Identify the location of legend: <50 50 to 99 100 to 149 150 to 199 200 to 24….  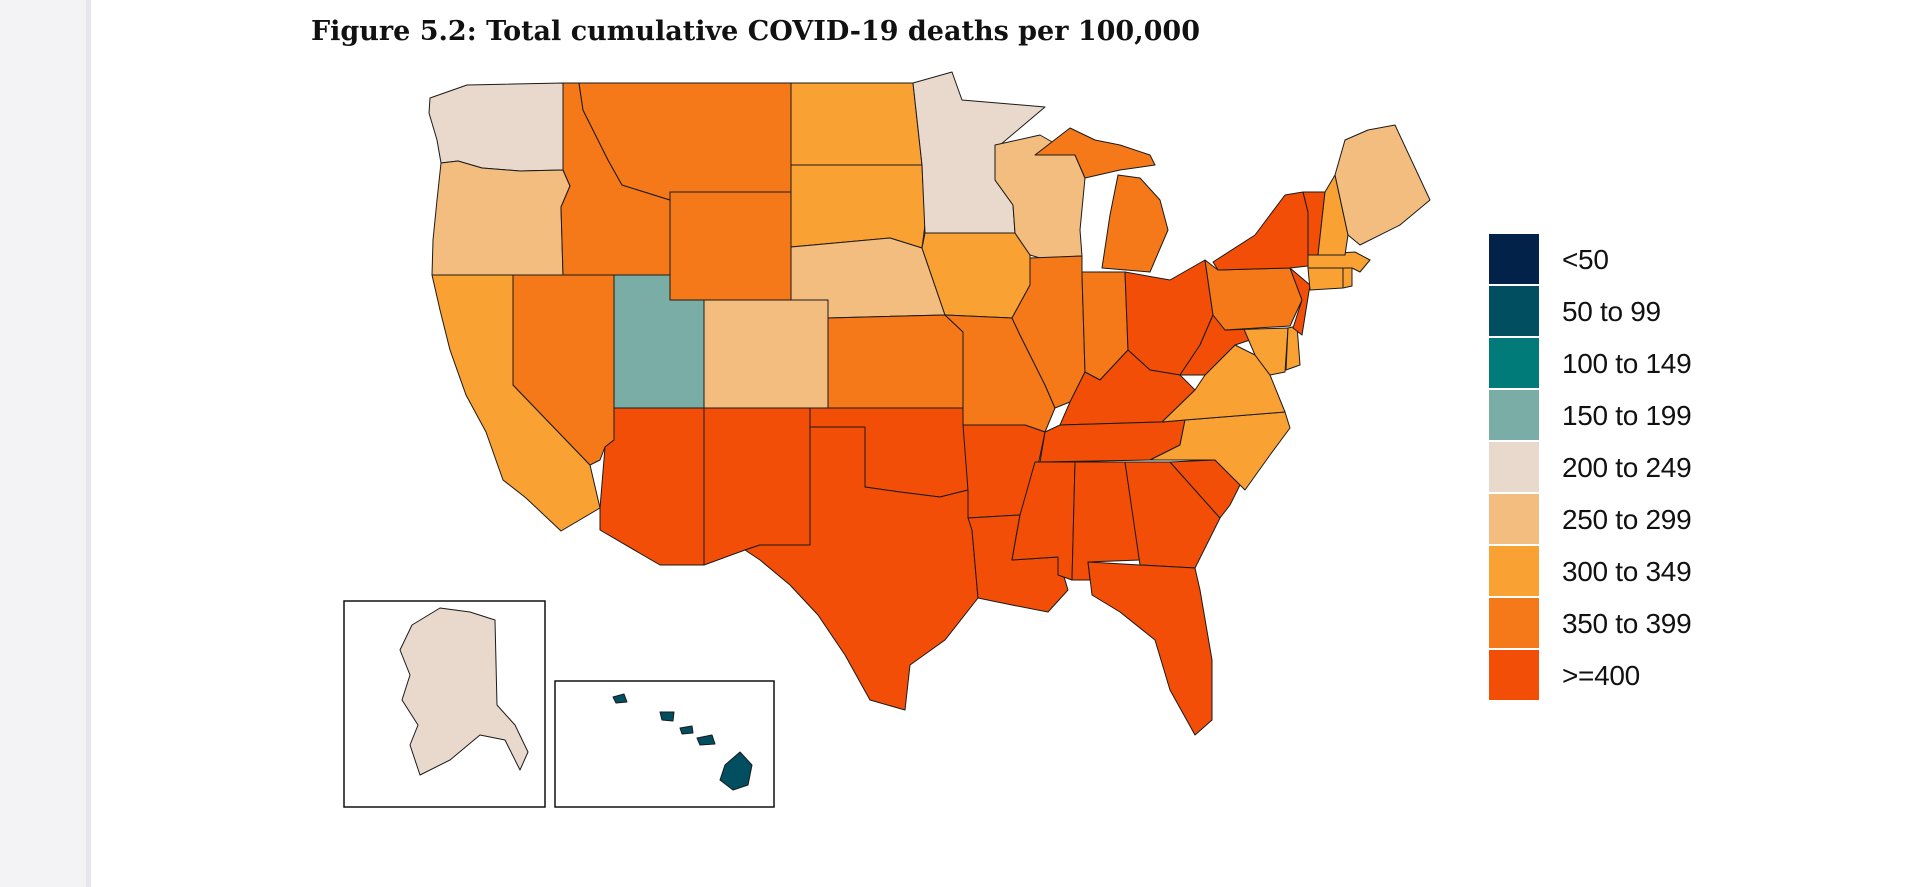
(1649, 467).